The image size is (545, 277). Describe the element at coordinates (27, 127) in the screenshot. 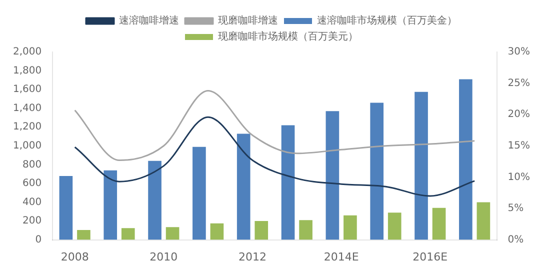

I see `y-tick-label: 1,200` at that location.